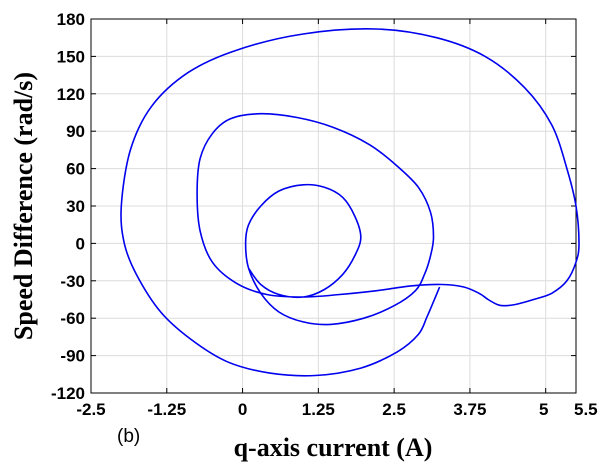 The width and height of the screenshot is (598, 465). Describe the element at coordinates (333, 447) in the screenshot. I see `x-axis-label: q-axis current (A)` at that location.